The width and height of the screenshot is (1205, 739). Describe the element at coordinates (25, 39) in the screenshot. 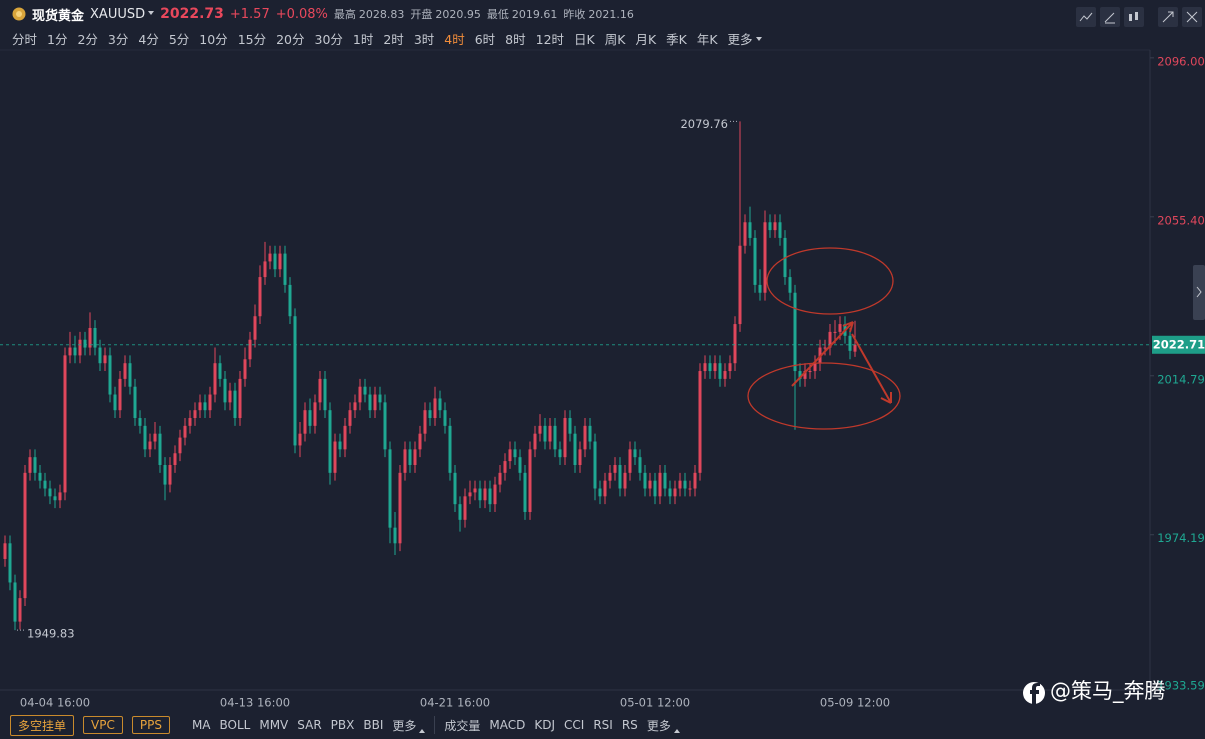

I see `period: 分时` at that location.